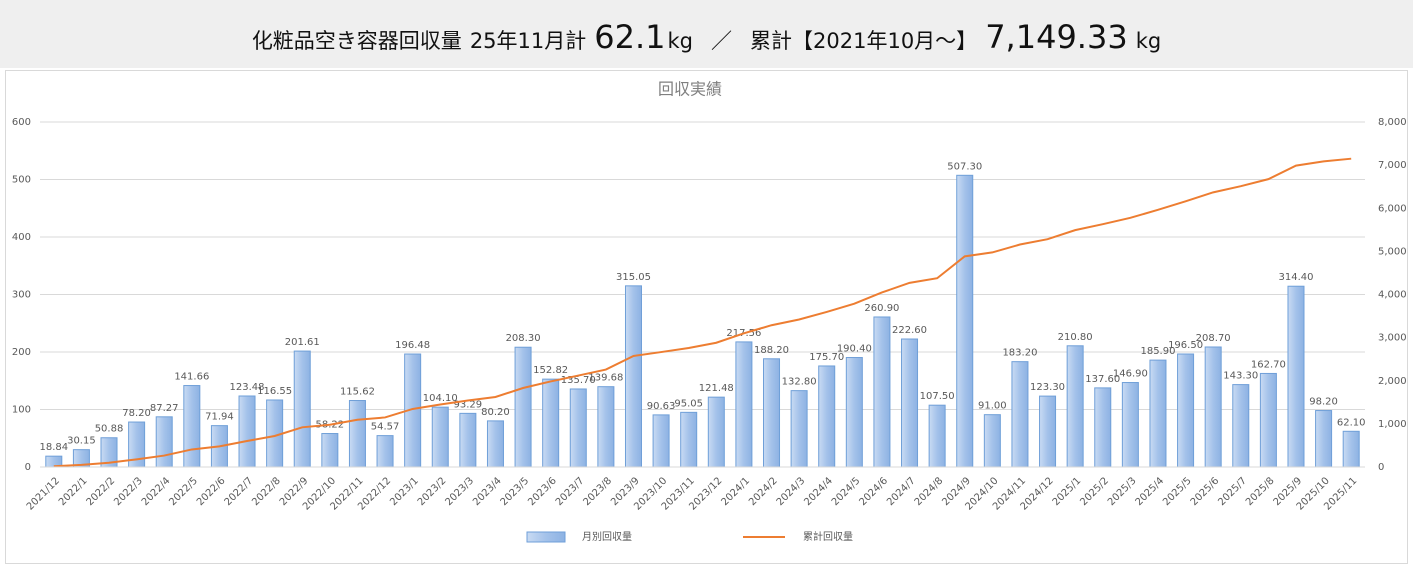 The height and width of the screenshot is (567, 1413). Describe the element at coordinates (495, 412) in the screenshot. I see `value-label: 80.20` at that location.